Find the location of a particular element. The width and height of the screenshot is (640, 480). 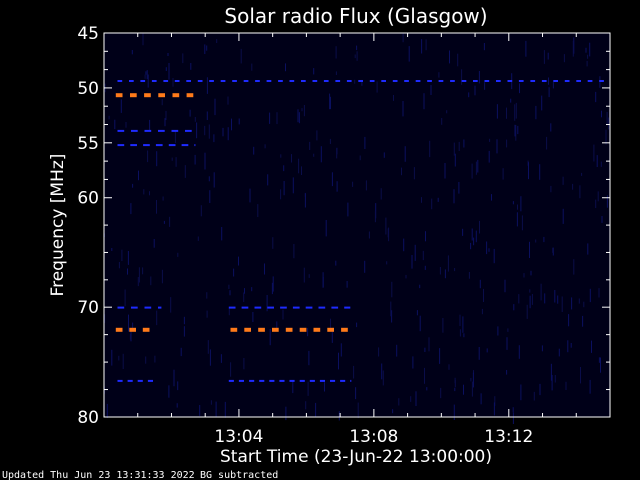

x-tick-label: 13:08 is located at coordinates (373, 437).